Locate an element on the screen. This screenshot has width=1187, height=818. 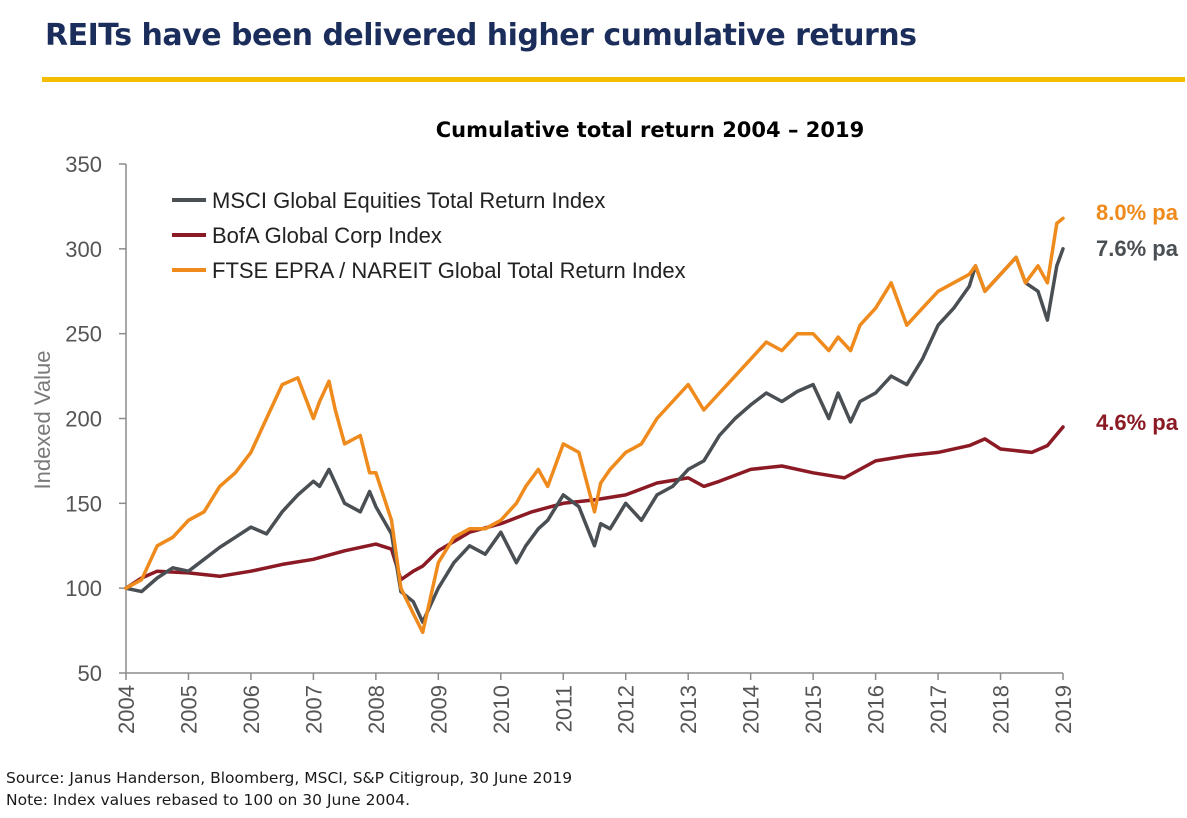
y-tick-label: 350 is located at coordinates (83, 164).